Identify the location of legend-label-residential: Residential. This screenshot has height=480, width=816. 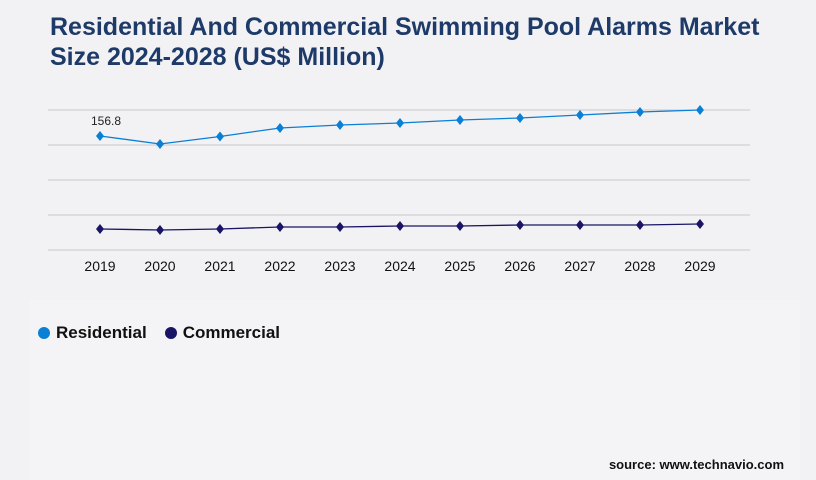
(101, 332).